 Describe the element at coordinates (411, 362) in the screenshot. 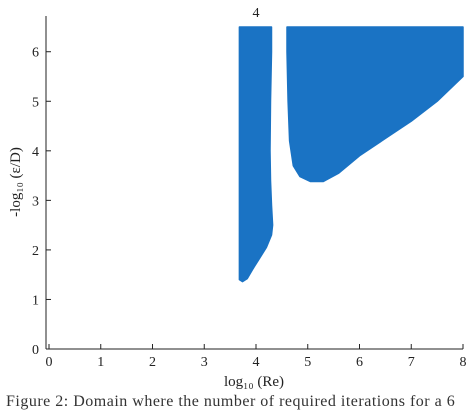

I see `x-tick-label: 7` at that location.